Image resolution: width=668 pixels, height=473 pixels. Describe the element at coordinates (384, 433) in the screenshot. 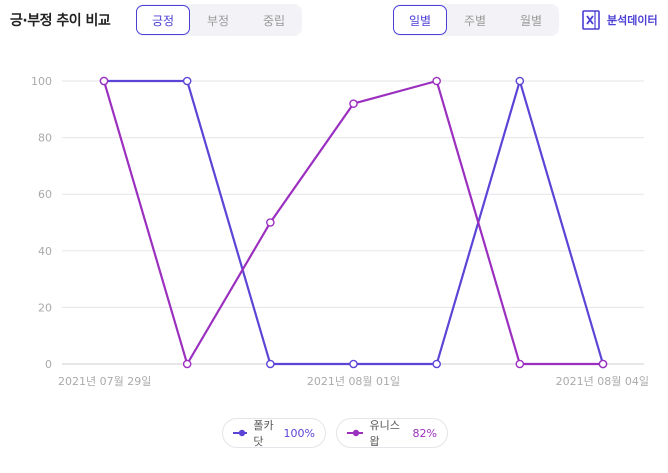

I see `legend-label: 유니스왑` at that location.